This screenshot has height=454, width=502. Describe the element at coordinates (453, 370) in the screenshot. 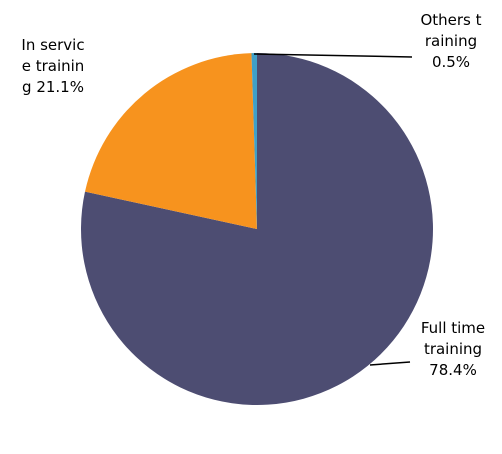

I see `value-label: 78.4%` at that location.